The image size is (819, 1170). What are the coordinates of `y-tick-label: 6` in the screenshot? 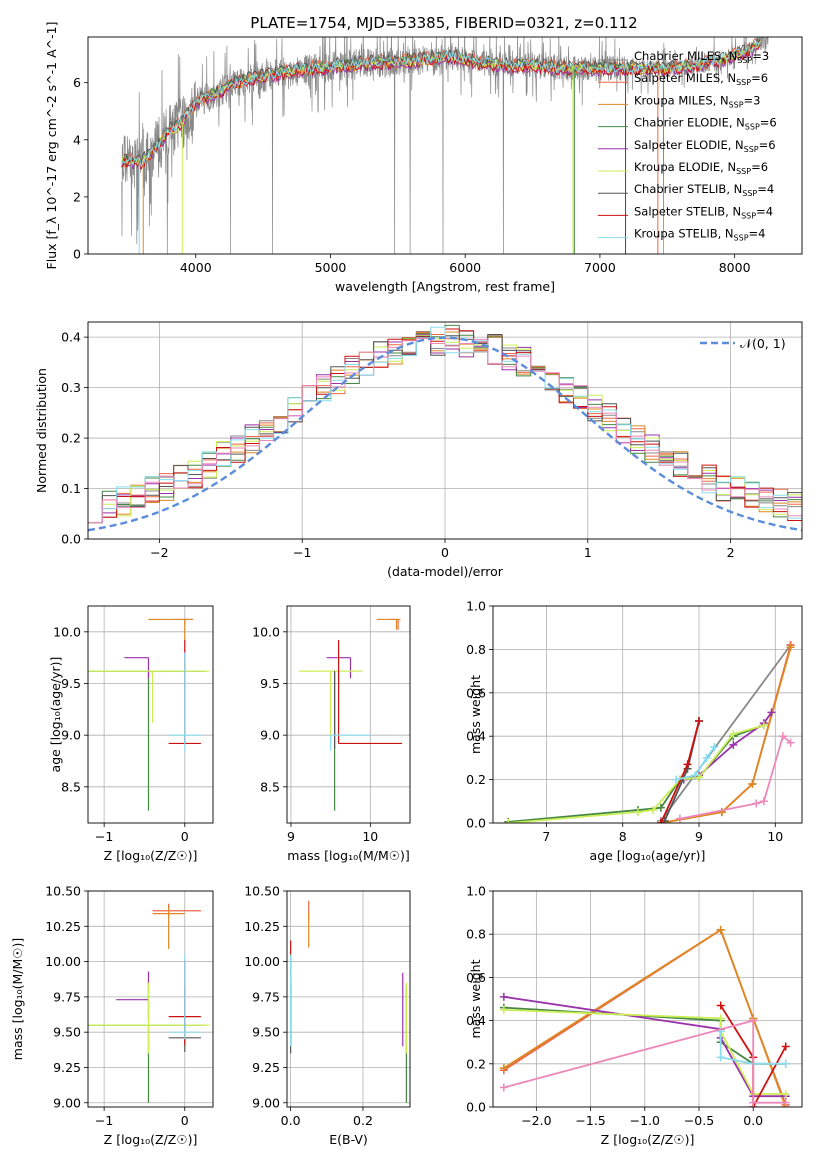 It's located at (77, 82).